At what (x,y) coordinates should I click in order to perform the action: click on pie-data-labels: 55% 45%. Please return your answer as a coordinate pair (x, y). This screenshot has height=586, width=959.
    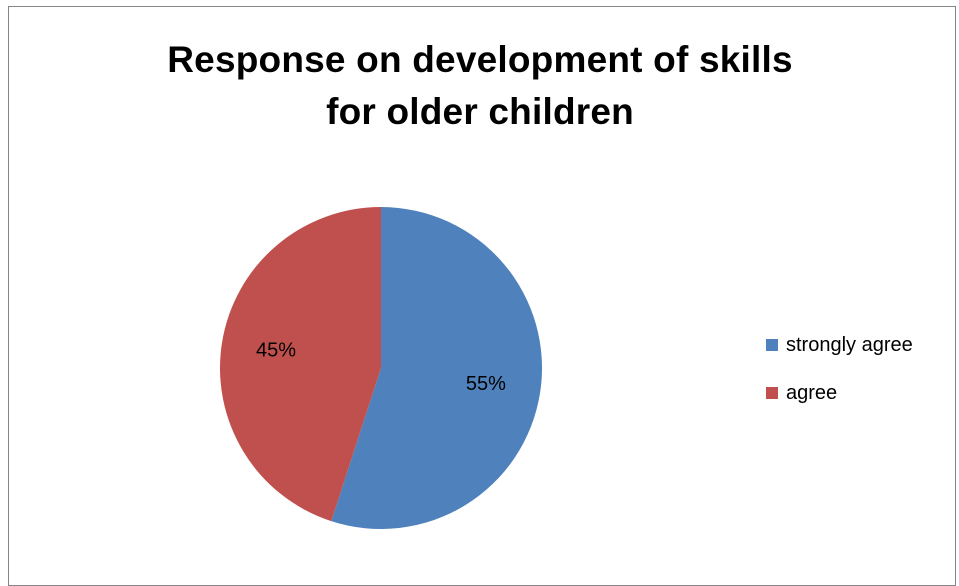
    Looking at the image, I should click on (381, 367).